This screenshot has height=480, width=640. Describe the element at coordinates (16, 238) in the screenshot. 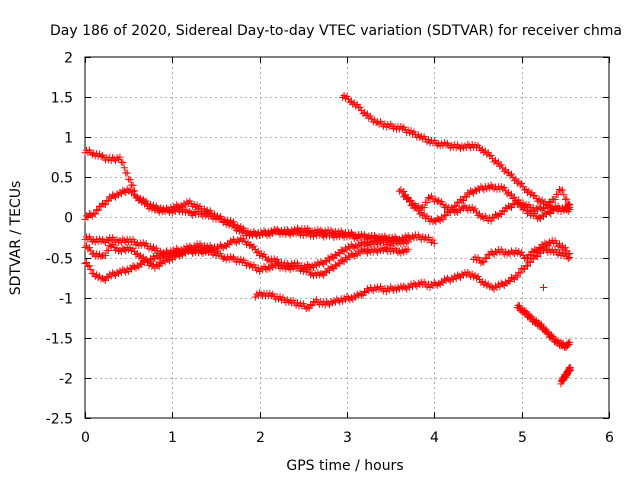

I see `y-axis-label: SDTVAR / TECUs` at that location.